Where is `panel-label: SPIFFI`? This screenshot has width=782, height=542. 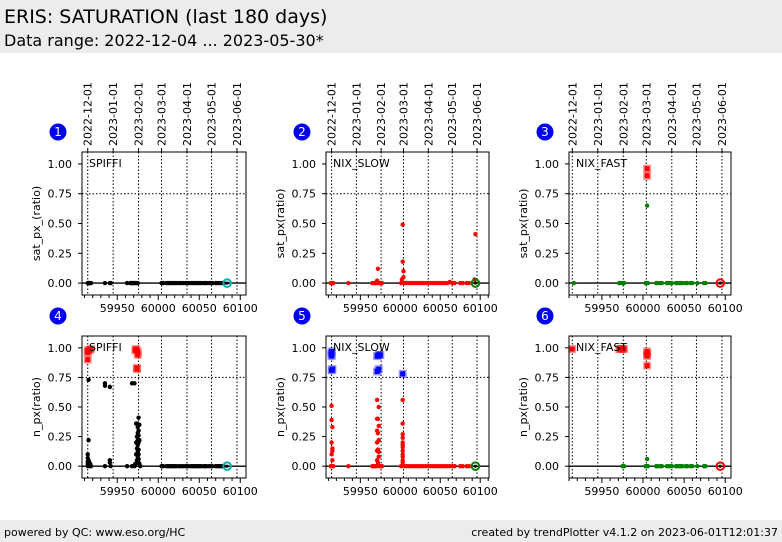
panel-label: SPIFFI is located at coordinates (105, 347).